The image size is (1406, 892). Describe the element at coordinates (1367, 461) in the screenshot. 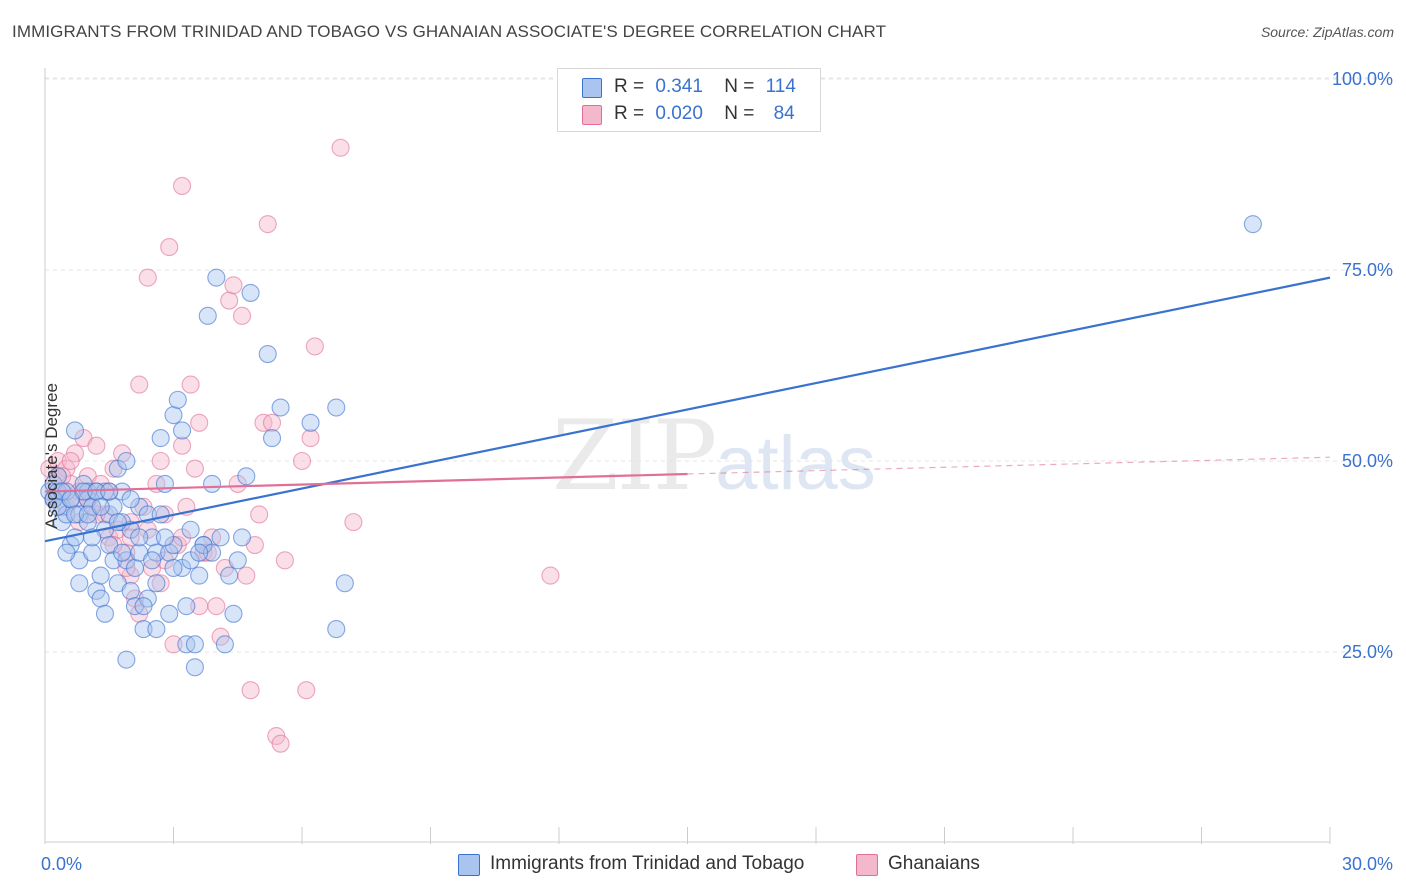

I see `y-tick-label: 50.0%` at that location.